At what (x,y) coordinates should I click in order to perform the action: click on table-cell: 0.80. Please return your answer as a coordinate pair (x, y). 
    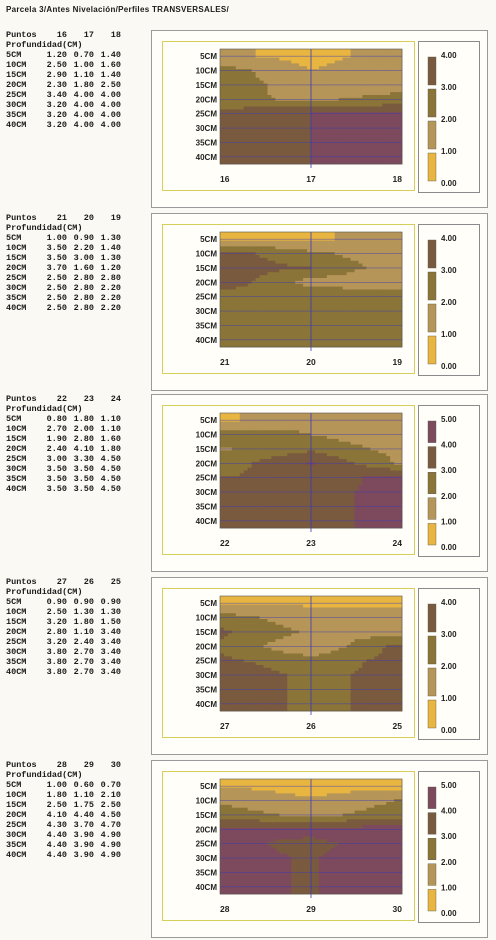
    Looking at the image, I should click on (53, 419).